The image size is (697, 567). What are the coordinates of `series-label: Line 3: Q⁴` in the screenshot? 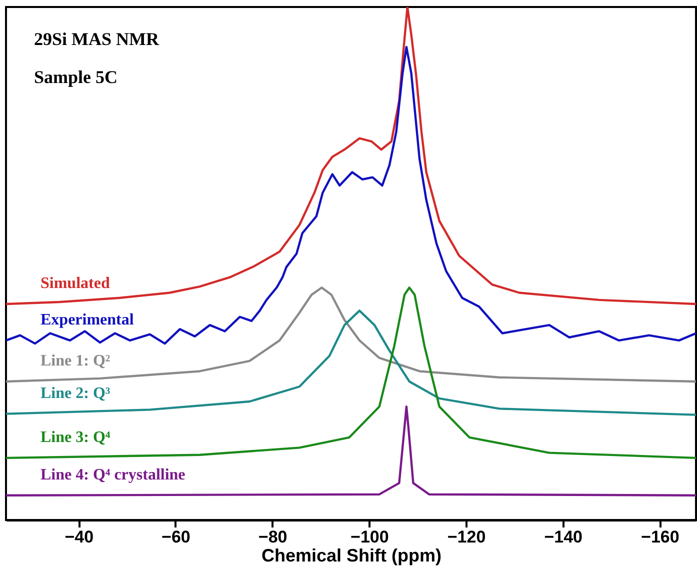 It's located at (75, 437).